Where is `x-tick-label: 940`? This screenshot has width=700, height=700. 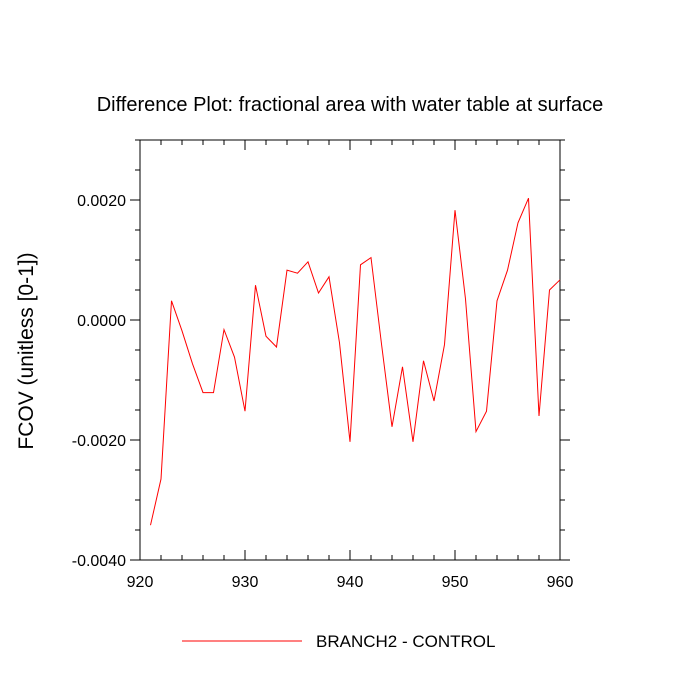 x-tick-label: 940 is located at coordinates (350, 582).